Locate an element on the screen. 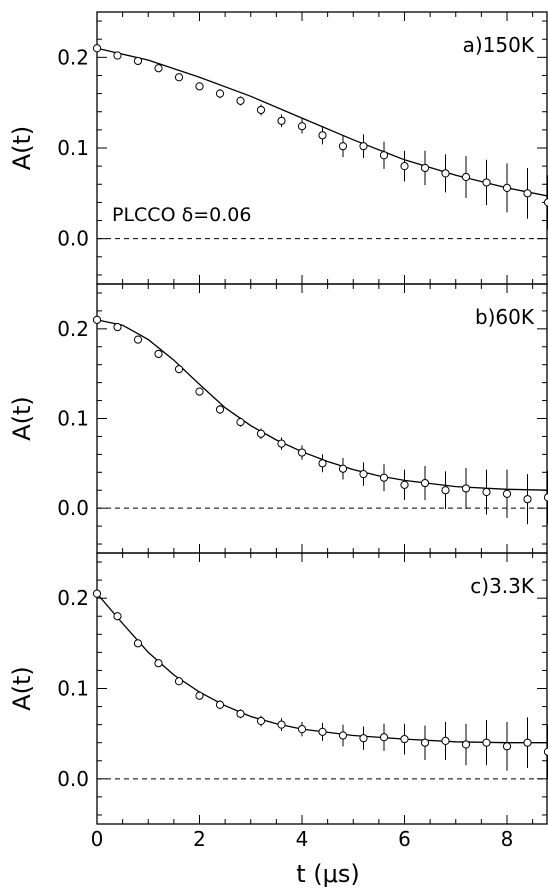 Image resolution: width=548 pixels, height=894 pixels. x-tick-label: 0 is located at coordinates (97, 839).